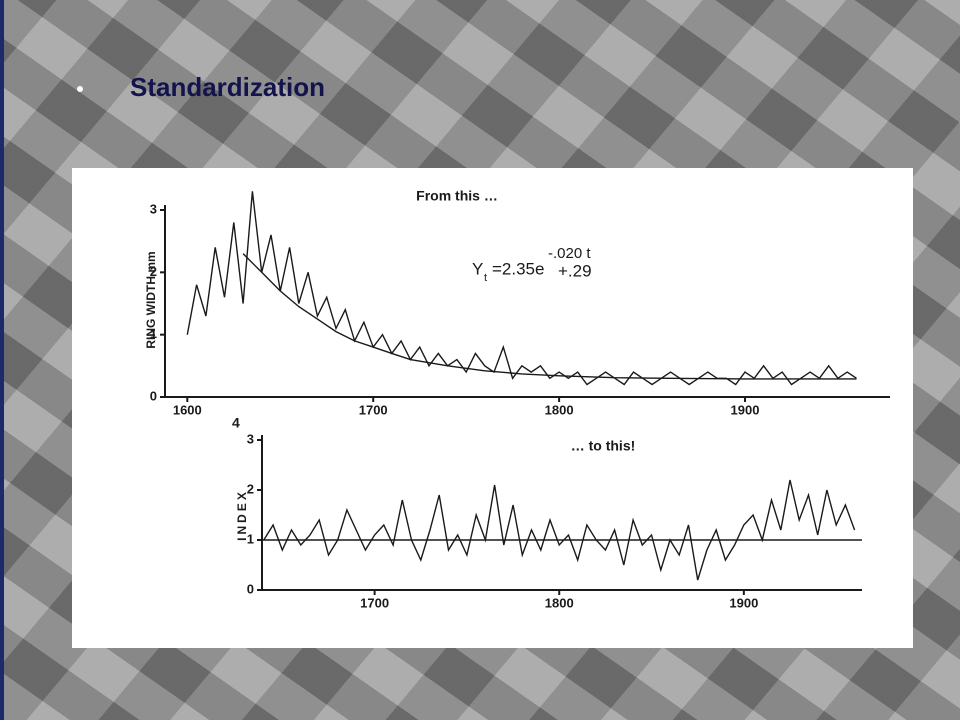  What do you see at coordinates (151, 299) in the screenshot?
I see `axis-label: RING WIDTH mm` at bounding box center [151, 299].